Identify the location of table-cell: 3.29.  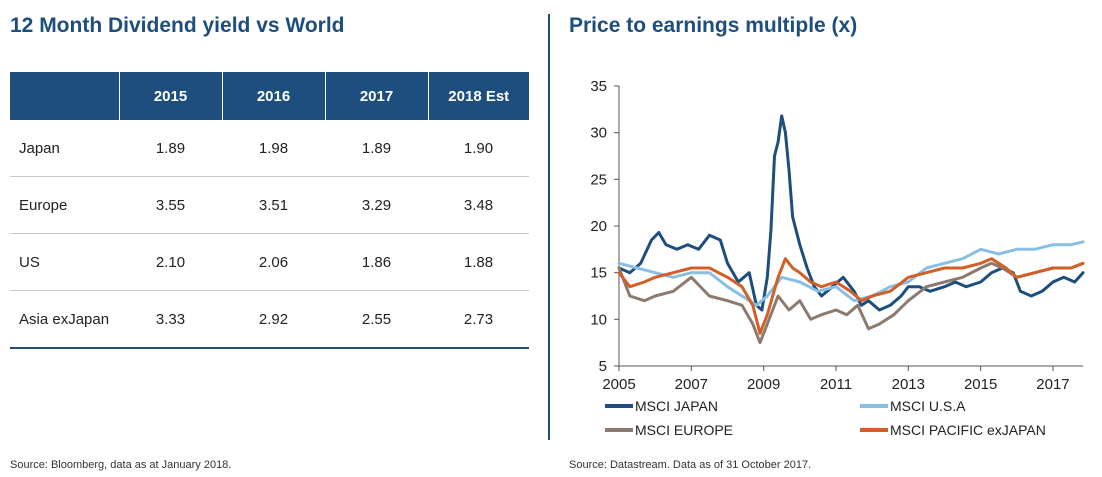
(376, 205).